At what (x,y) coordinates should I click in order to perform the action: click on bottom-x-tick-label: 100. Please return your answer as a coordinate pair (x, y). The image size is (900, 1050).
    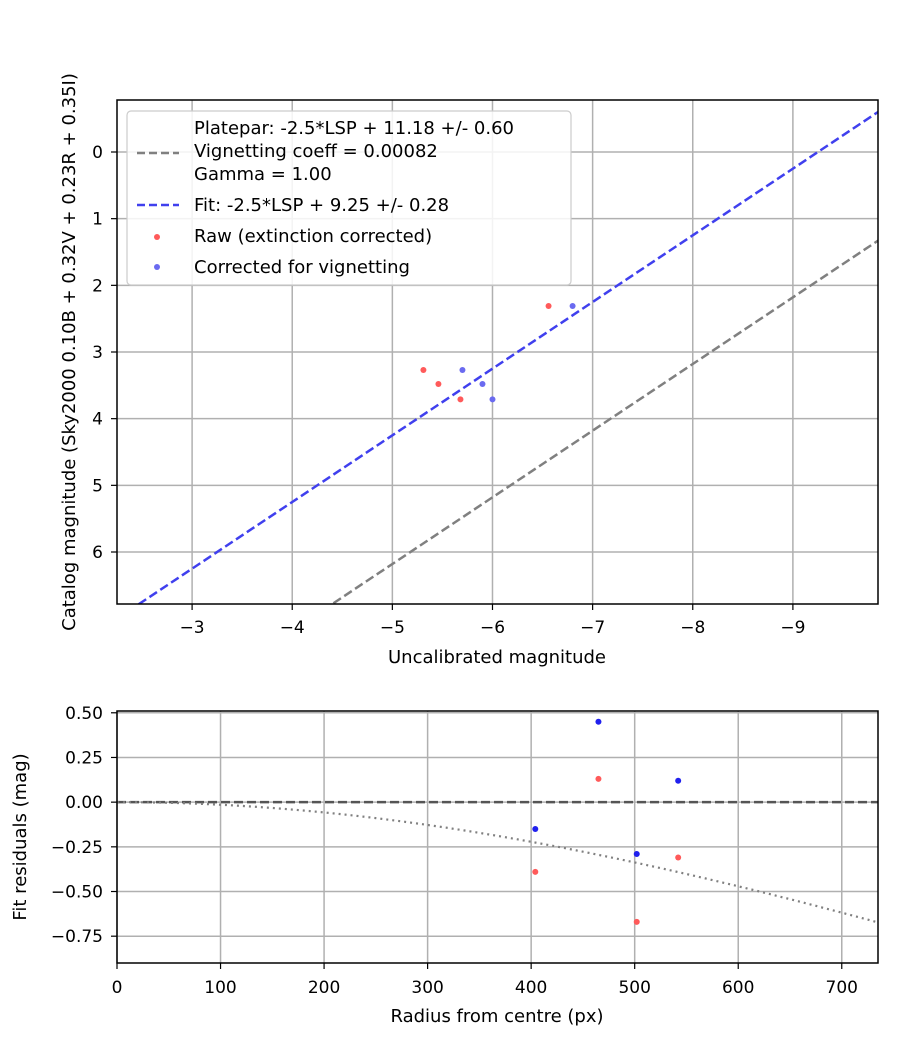
    Looking at the image, I should click on (220, 988).